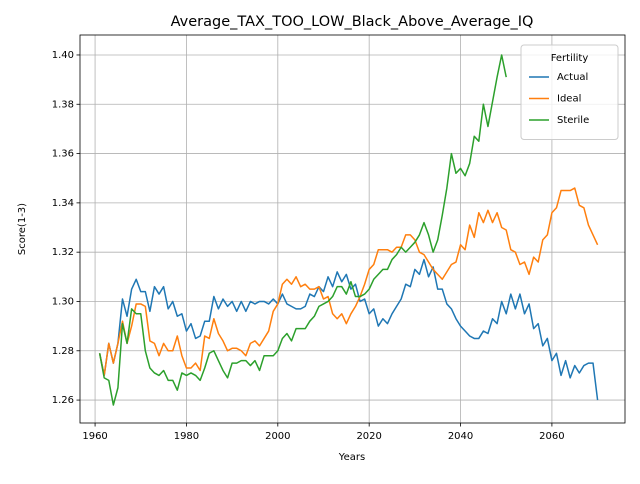  I want to click on x-tick-label: 2020, so click(368, 436).